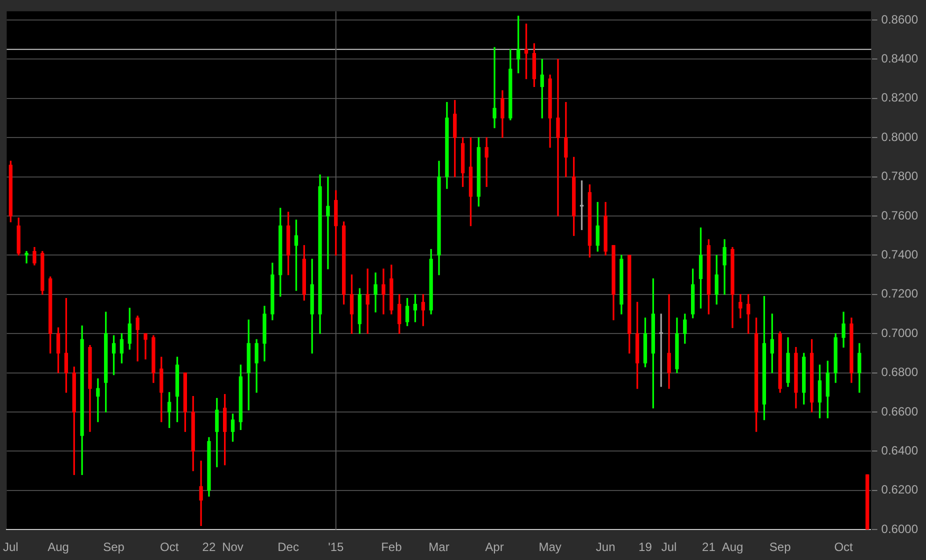 The height and width of the screenshot is (560, 926). Describe the element at coordinates (899, 215) in the screenshot. I see `y-tick-label: 0.7600` at that location.